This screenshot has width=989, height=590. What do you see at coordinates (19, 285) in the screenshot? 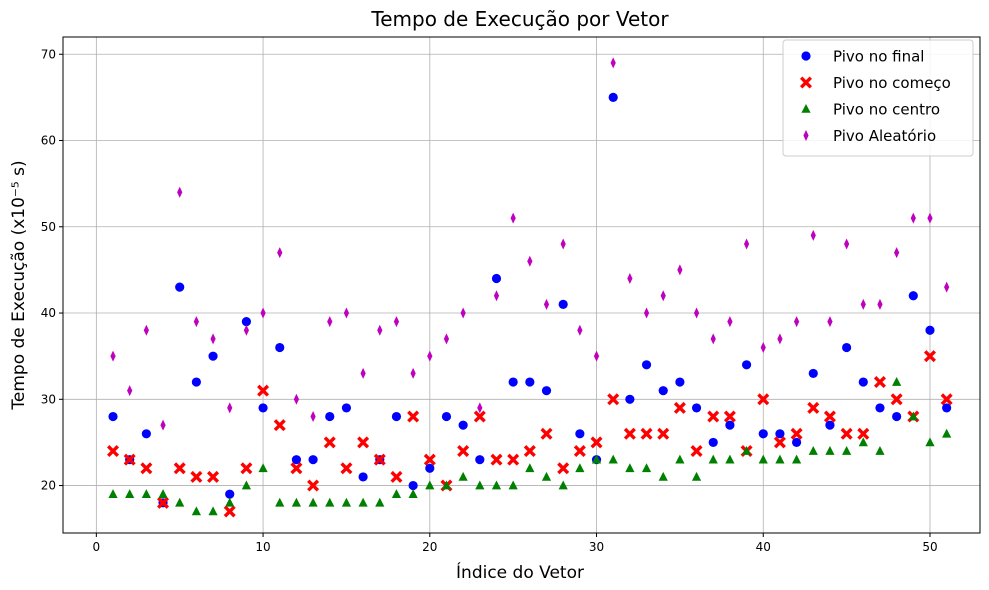
I see `y-axis-title: Tempo de Execução (x10⁻⁵ s)` at bounding box center [19, 285].